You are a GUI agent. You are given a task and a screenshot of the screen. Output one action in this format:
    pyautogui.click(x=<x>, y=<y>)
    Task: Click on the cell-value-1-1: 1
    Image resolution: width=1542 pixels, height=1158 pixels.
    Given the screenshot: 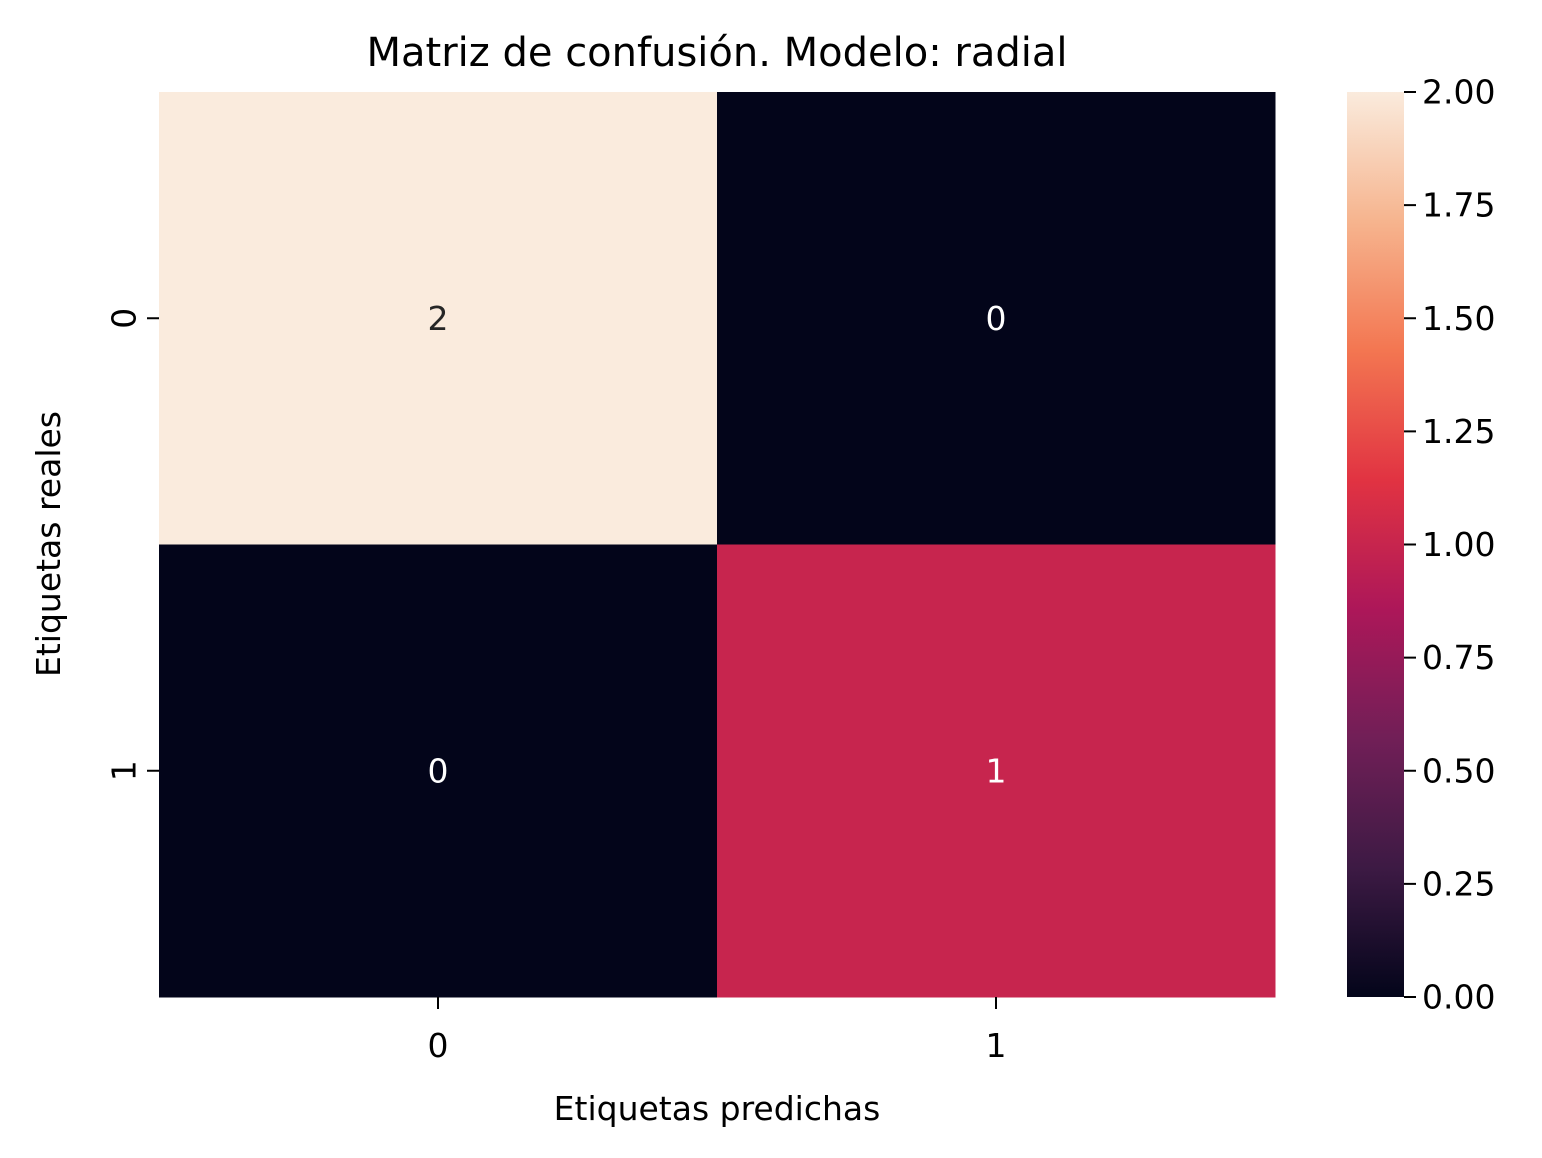 What is the action you would take?
    pyautogui.click(x=996, y=770)
    